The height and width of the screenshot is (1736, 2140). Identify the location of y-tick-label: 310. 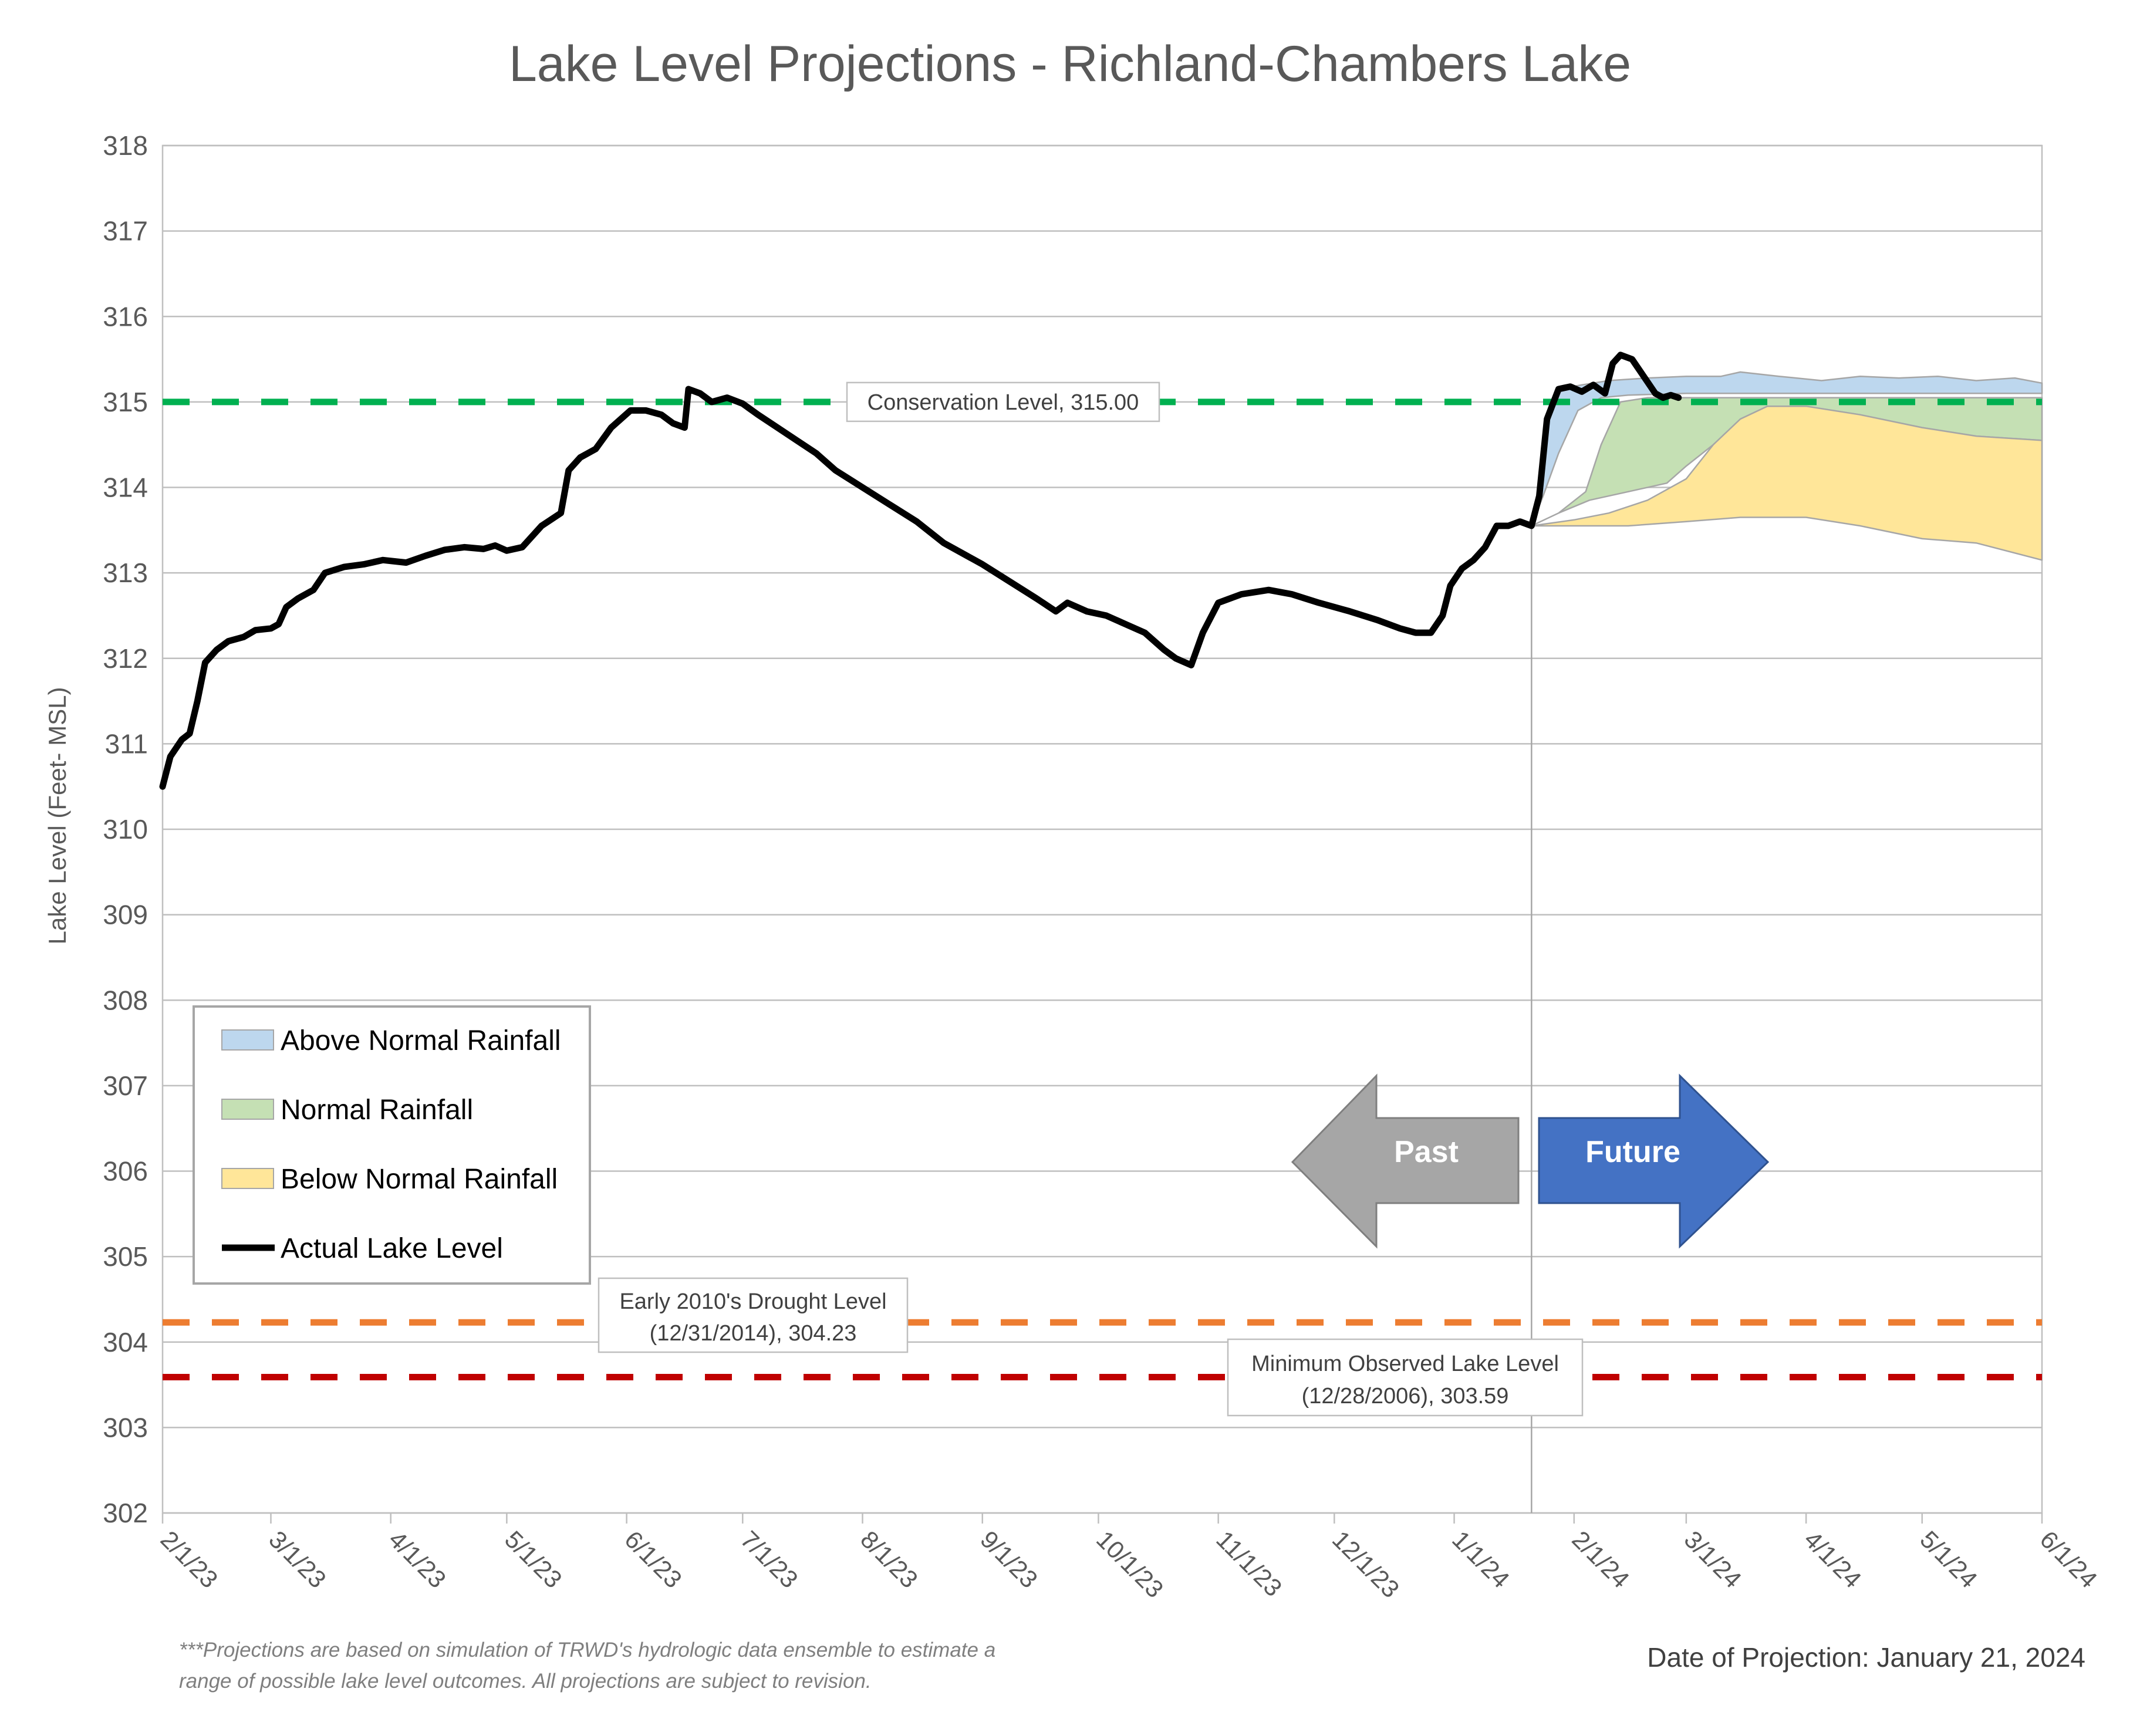
(125, 829).